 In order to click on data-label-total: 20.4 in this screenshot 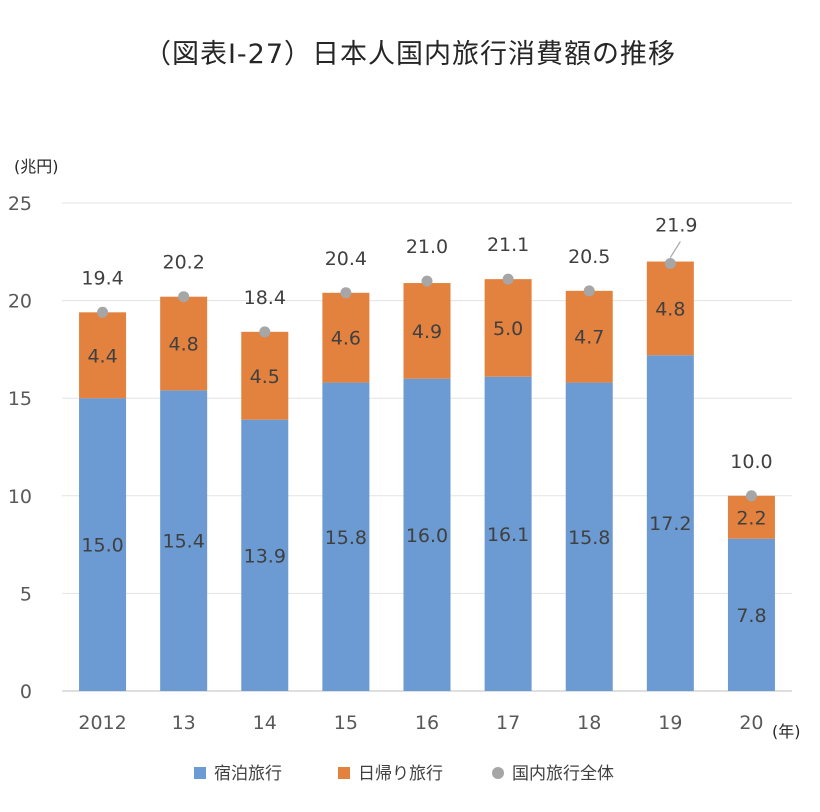, I will do `click(346, 259)`.